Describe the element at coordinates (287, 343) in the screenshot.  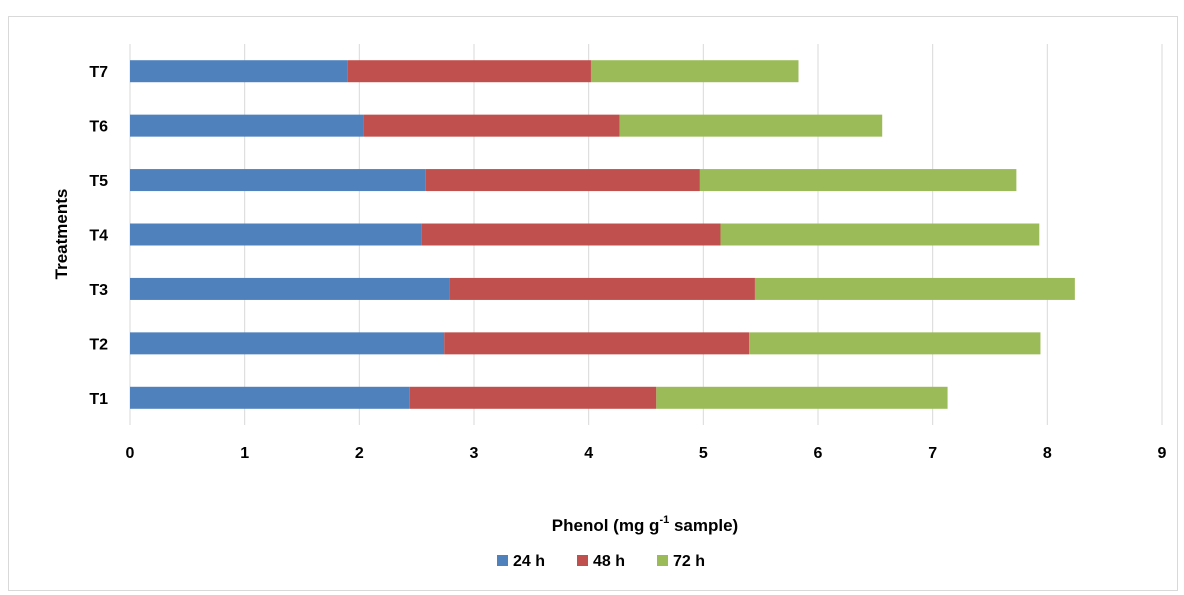
I see `bar-T2-24h` at that location.